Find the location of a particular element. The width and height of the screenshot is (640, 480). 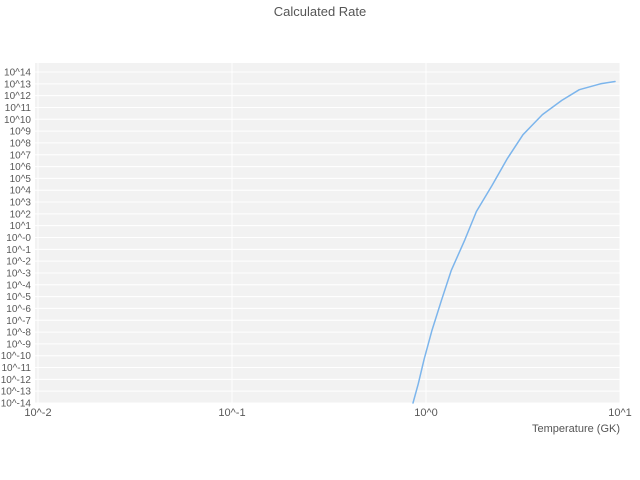

x-tick-label: 10^-1 is located at coordinates (231, 413).